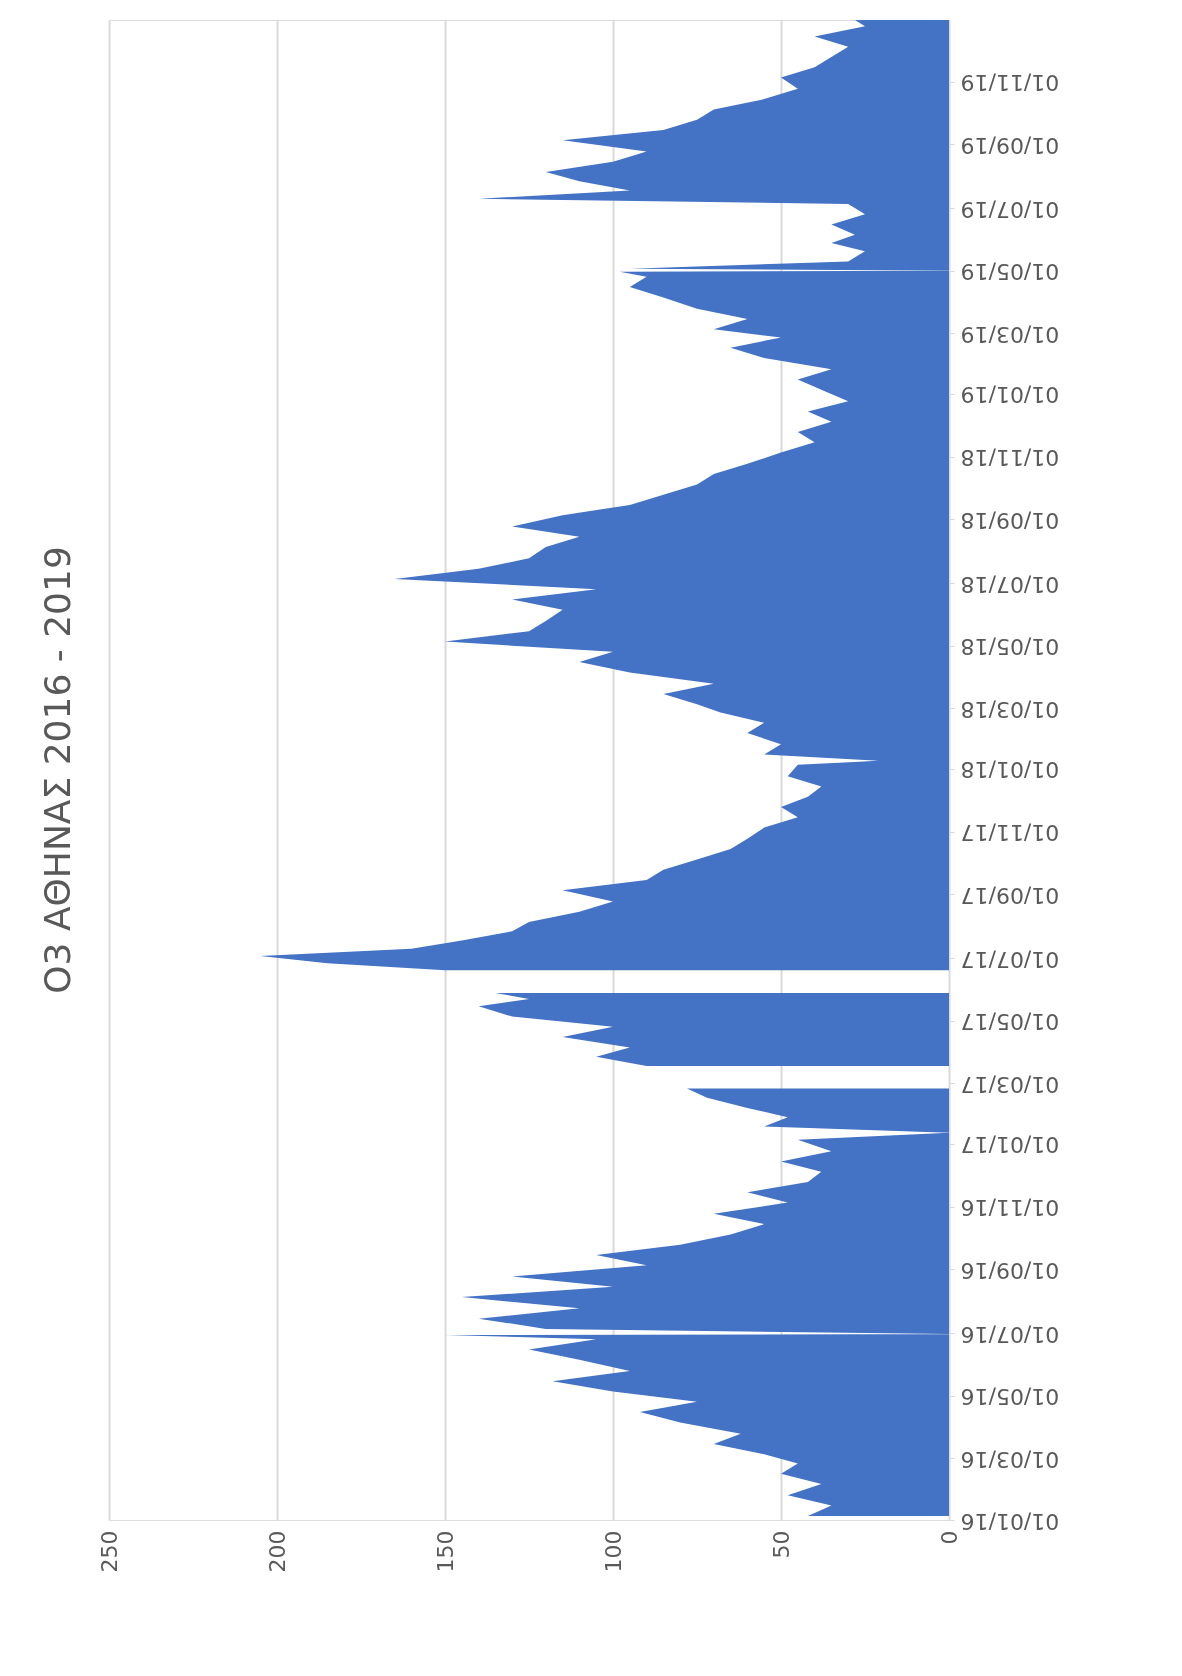 This screenshot has height=1676, width=1182. I want to click on y-tick-label: 01/05/16, so click(1010, 1397).